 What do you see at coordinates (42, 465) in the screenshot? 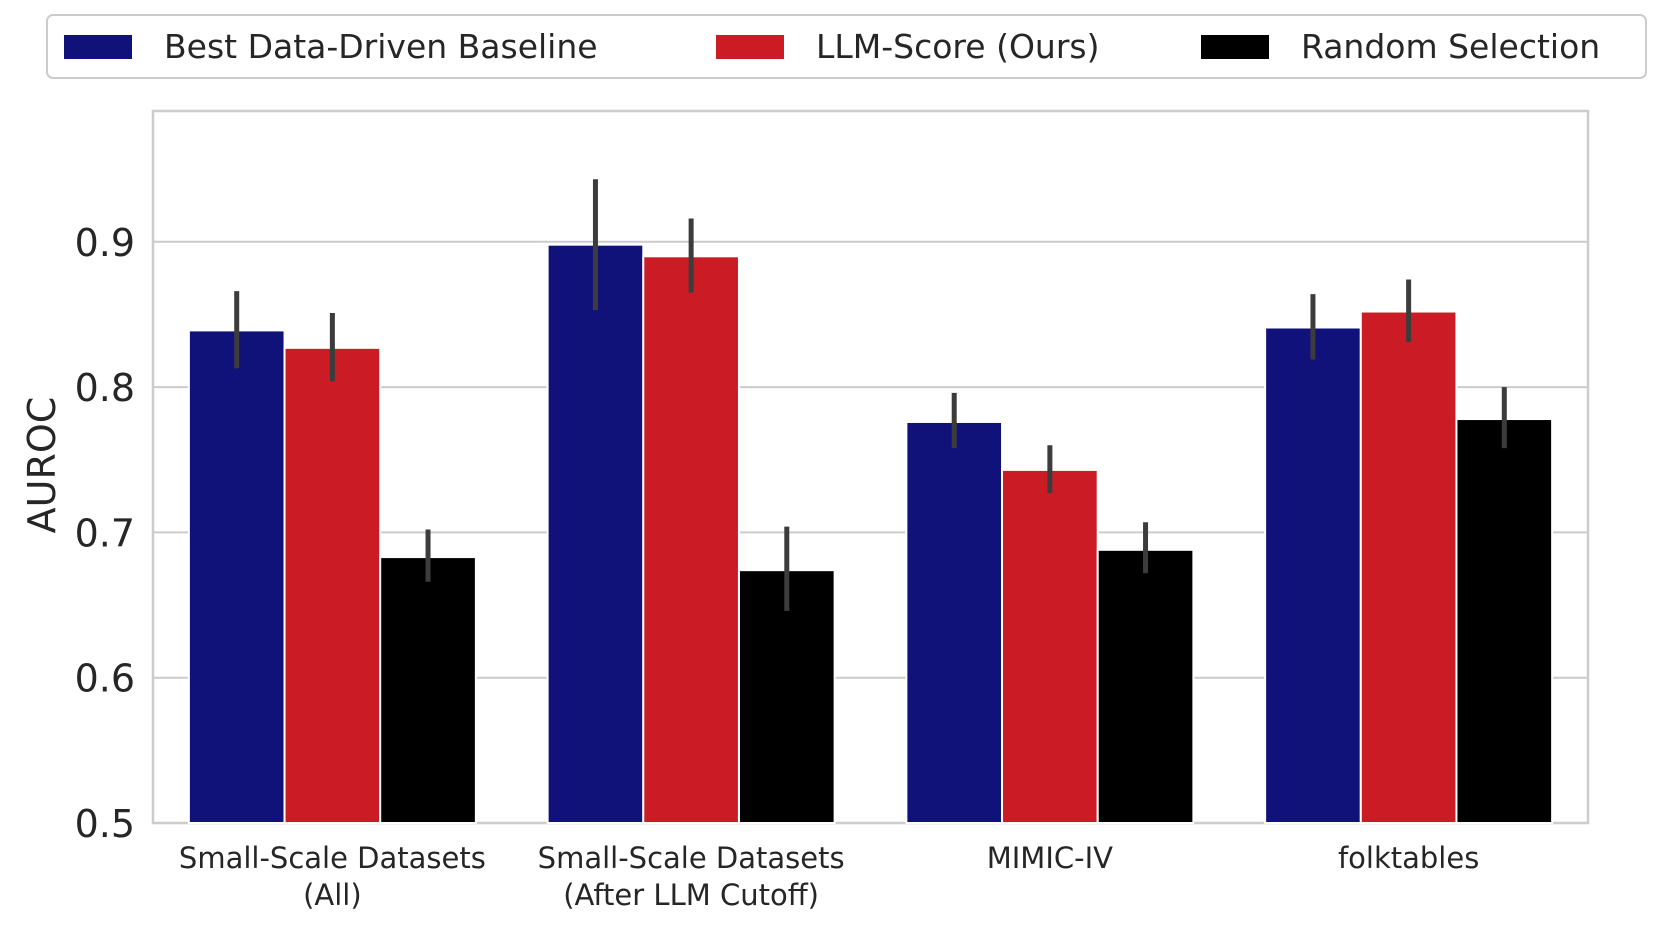
I see `y-axis-label: AUROC` at bounding box center [42, 465].